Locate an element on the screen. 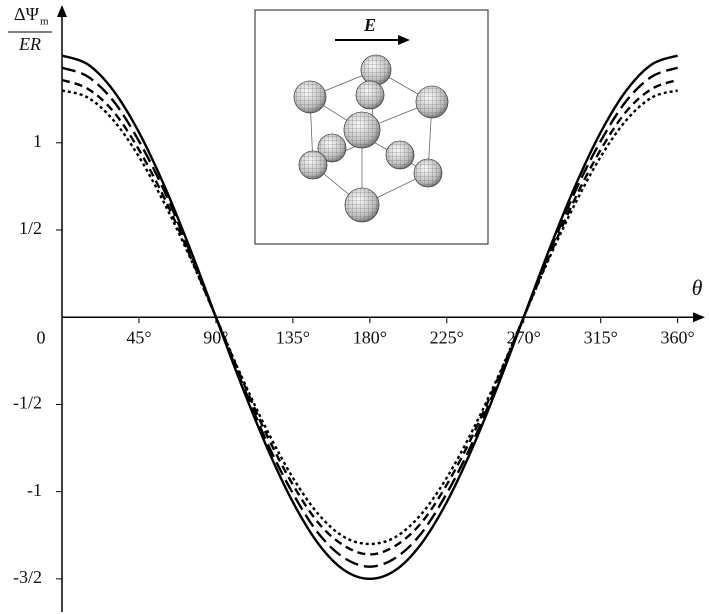 This screenshot has width=709, height=614. field-label: E is located at coordinates (369, 25).